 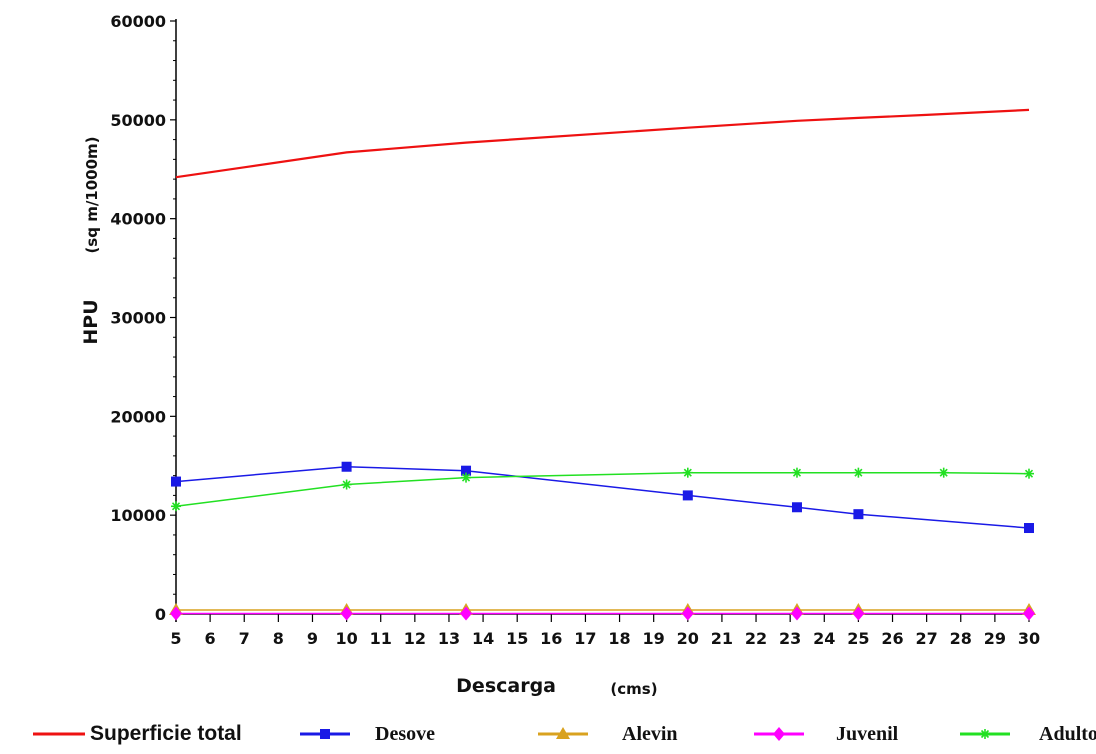 I want to click on x-tick-label: 26, so click(x=892, y=638).